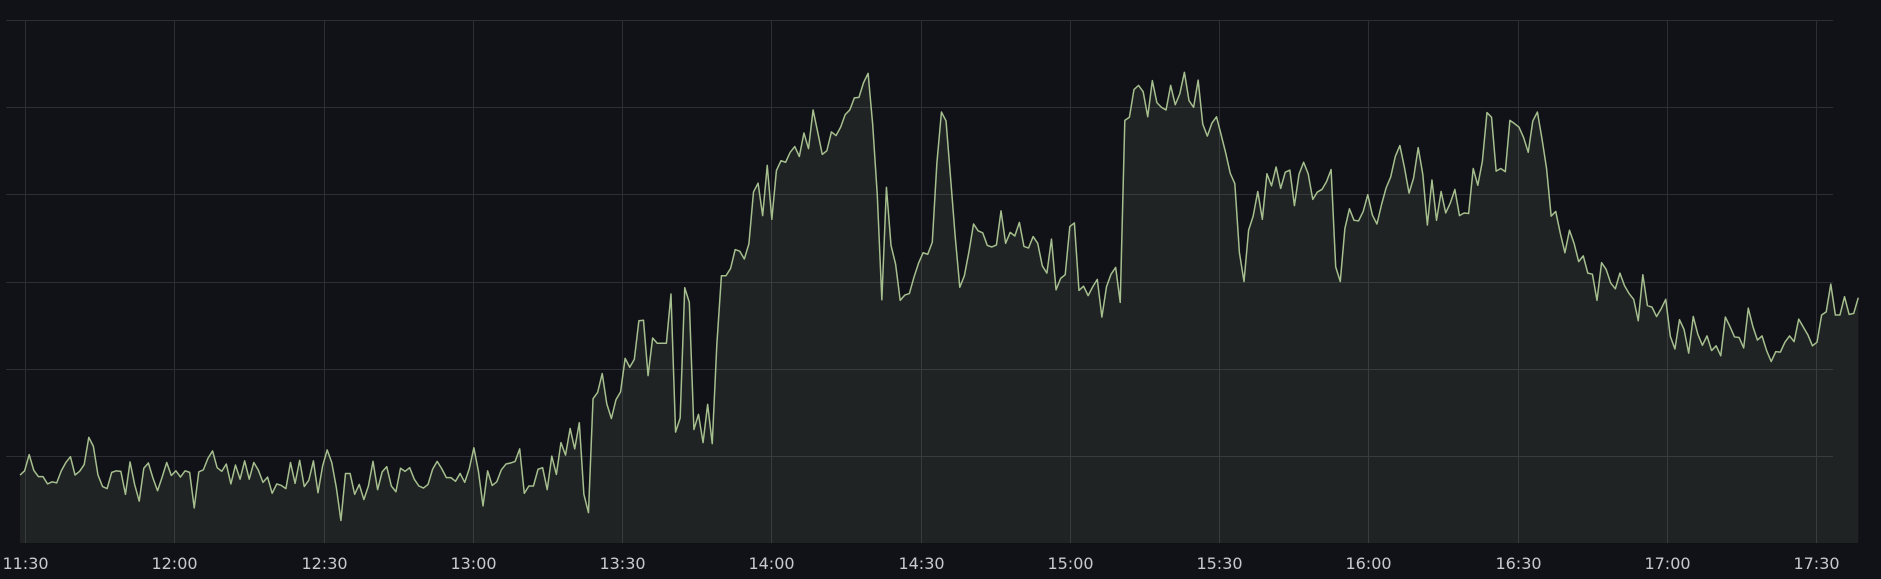  What do you see at coordinates (324, 563) in the screenshot?
I see `x-tick-label: 12:30` at bounding box center [324, 563].